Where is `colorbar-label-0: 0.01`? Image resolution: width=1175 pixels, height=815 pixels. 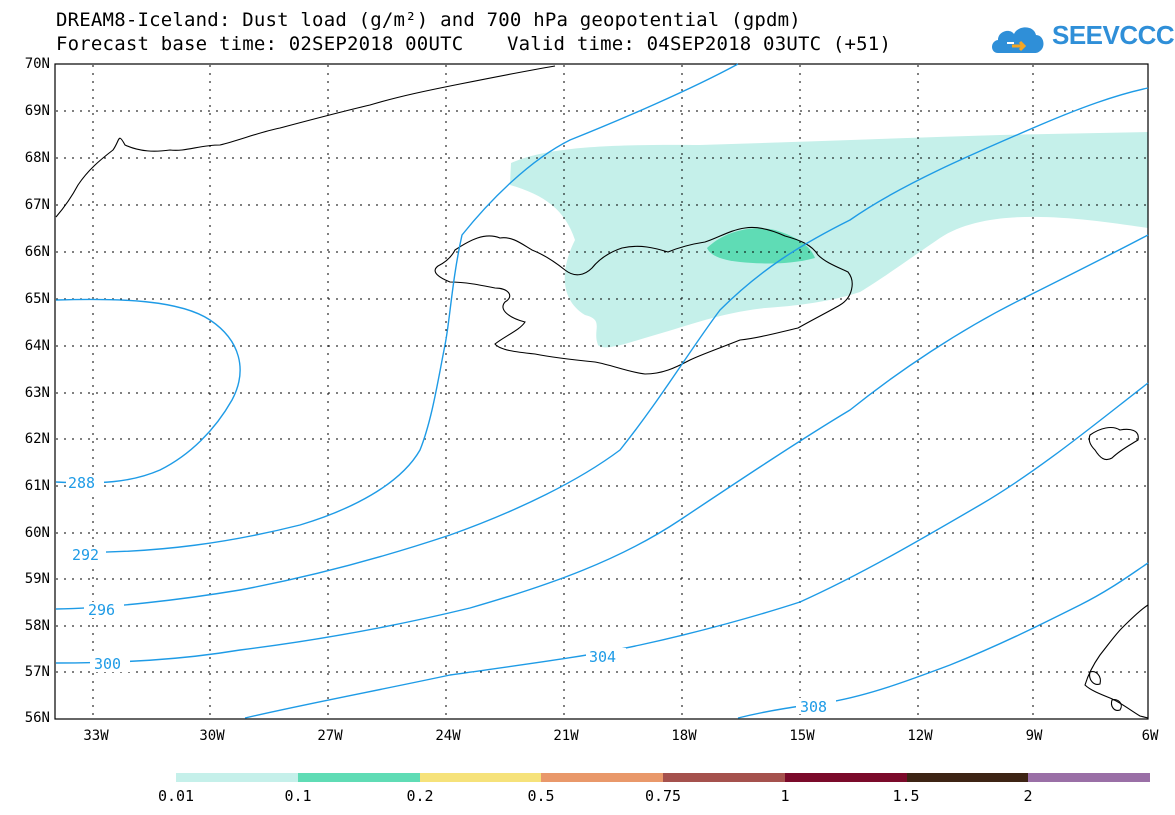
colorbar-label-0: 0.01 is located at coordinates (176, 796).